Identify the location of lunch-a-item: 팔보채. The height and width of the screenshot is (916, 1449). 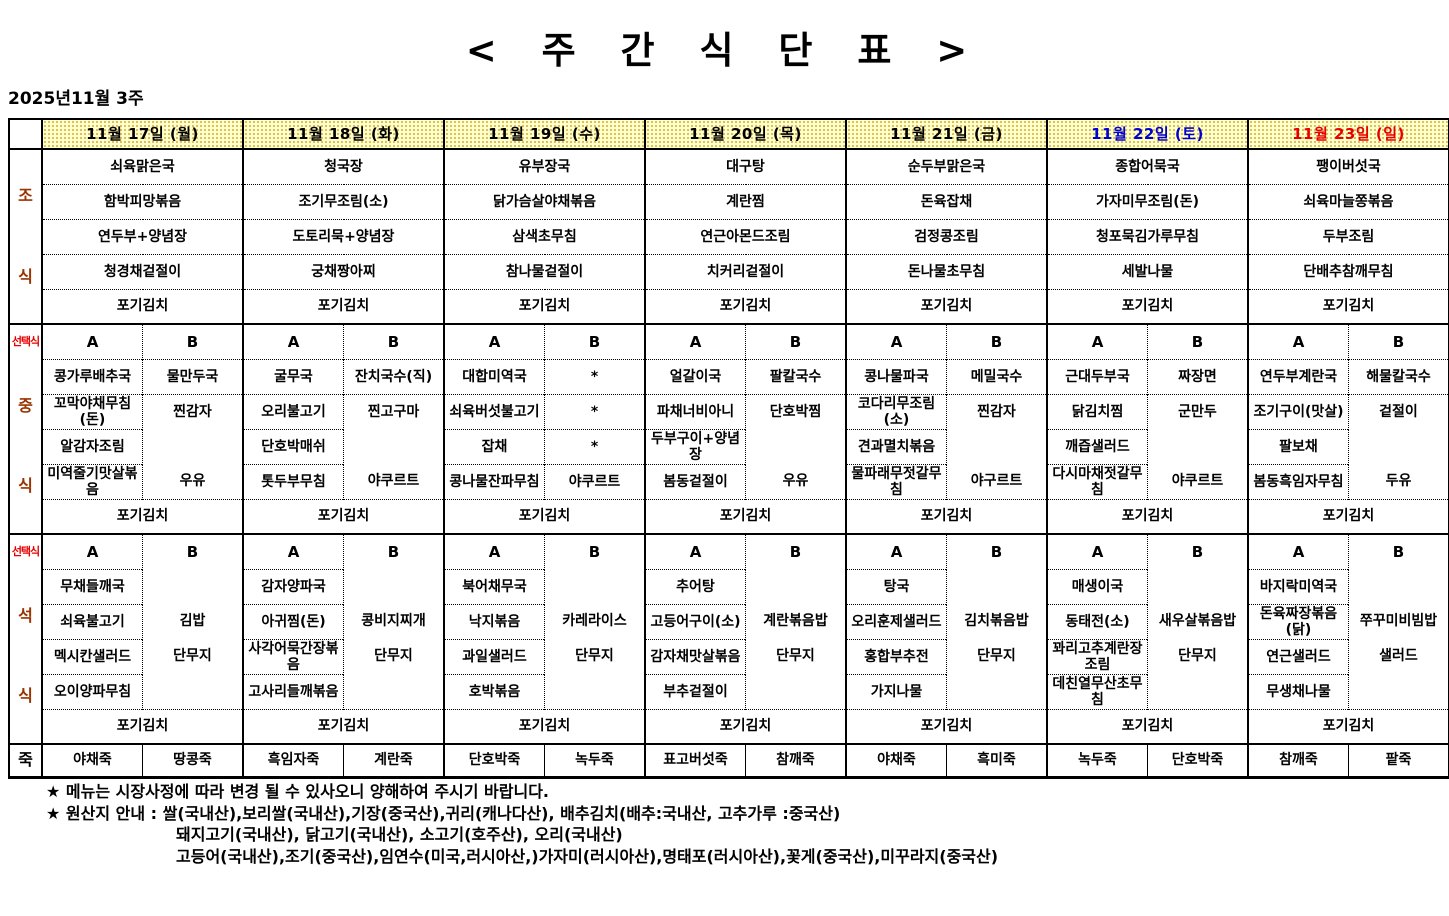
(1298, 446).